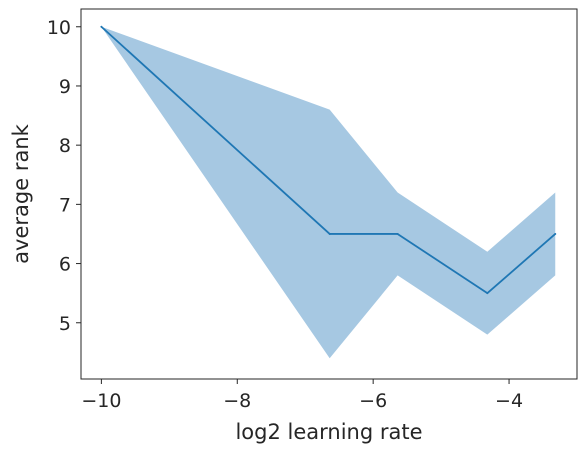 The width and height of the screenshot is (587, 452). What do you see at coordinates (65, 205) in the screenshot?
I see `y-tick-label: 7` at bounding box center [65, 205].